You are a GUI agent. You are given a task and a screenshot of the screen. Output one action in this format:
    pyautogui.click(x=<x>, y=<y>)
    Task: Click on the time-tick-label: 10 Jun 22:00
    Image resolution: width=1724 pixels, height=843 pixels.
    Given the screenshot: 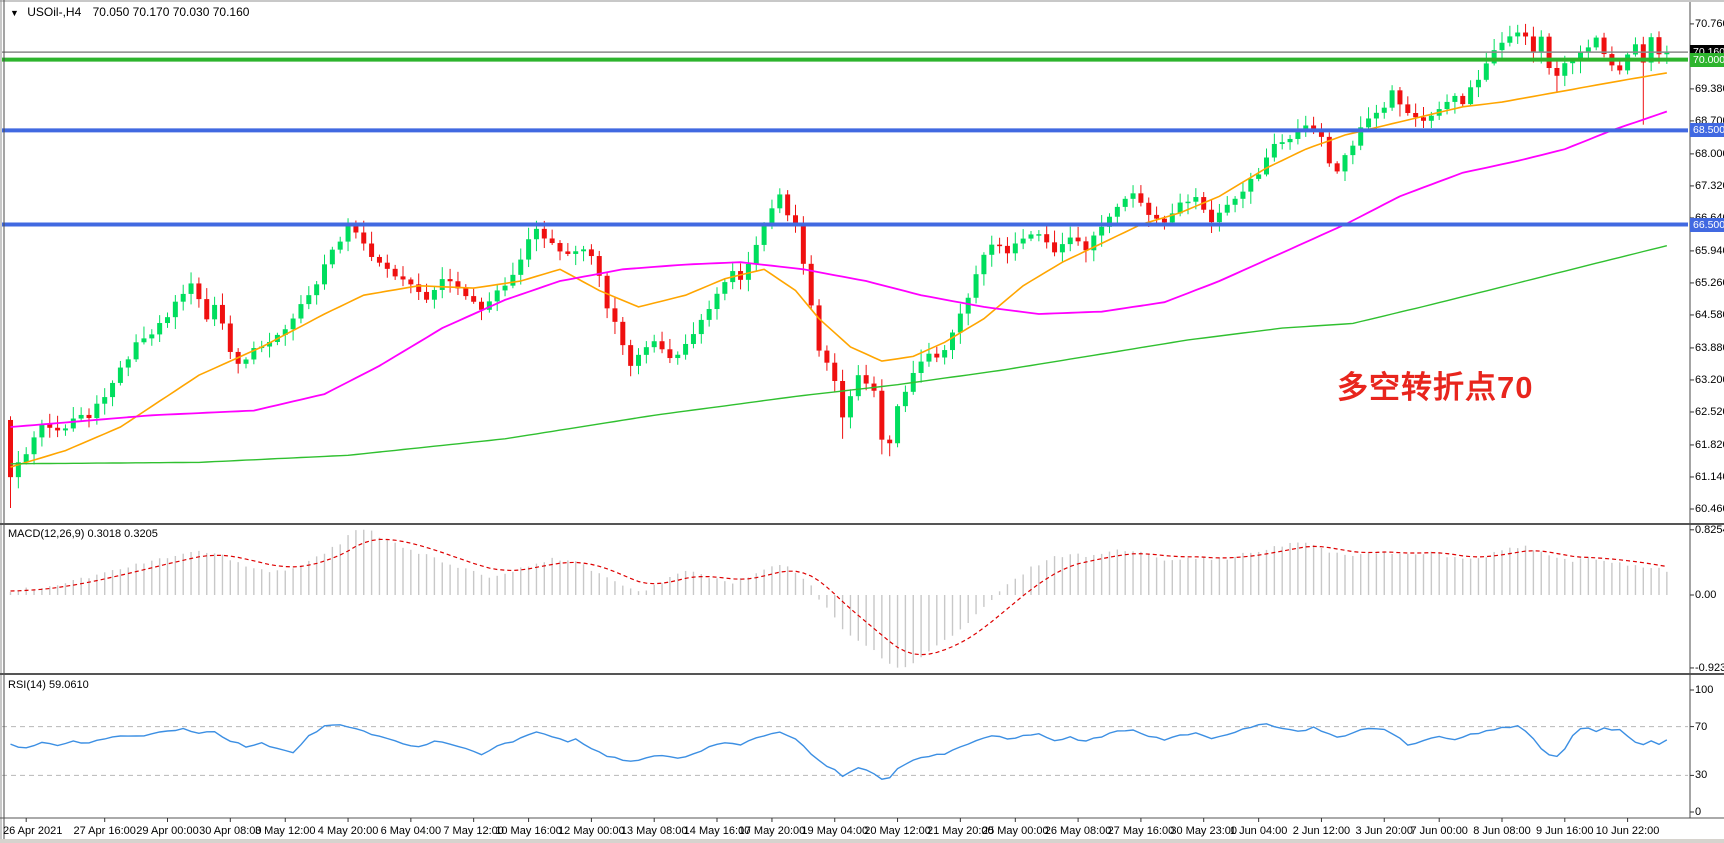 What is the action you would take?
    pyautogui.click(x=1627, y=831)
    